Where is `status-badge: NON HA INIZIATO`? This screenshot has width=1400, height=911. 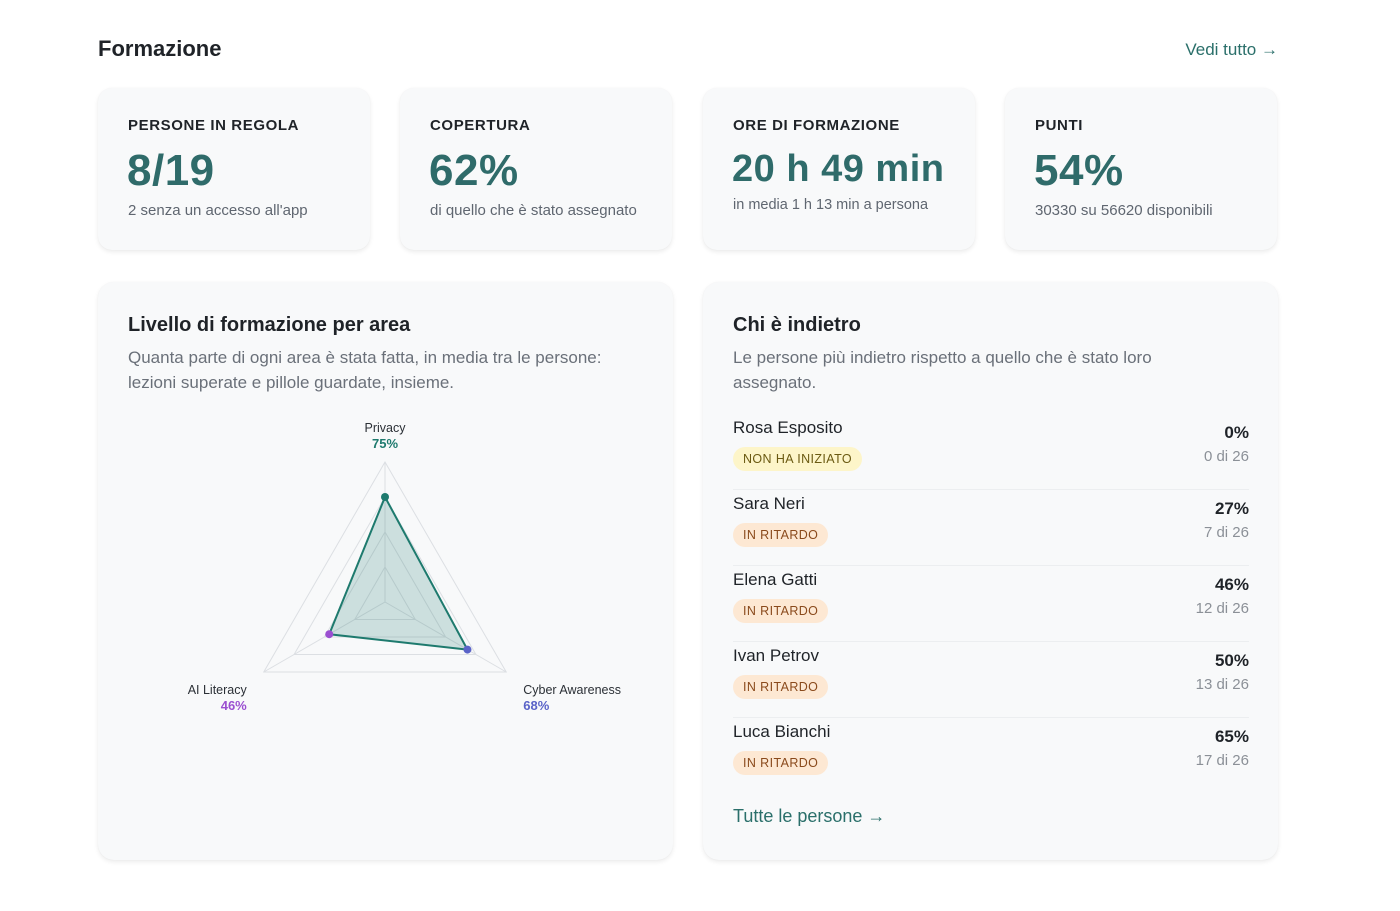 status-badge: NON HA INIZIATO is located at coordinates (798, 459).